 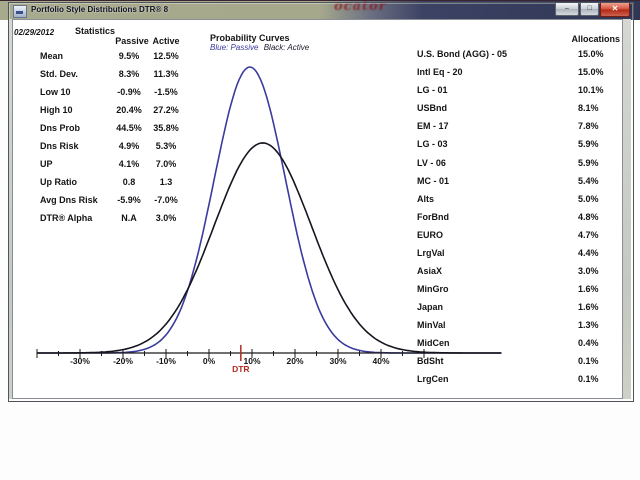 I want to click on allocation-name: MC - 01, so click(x=433, y=181).